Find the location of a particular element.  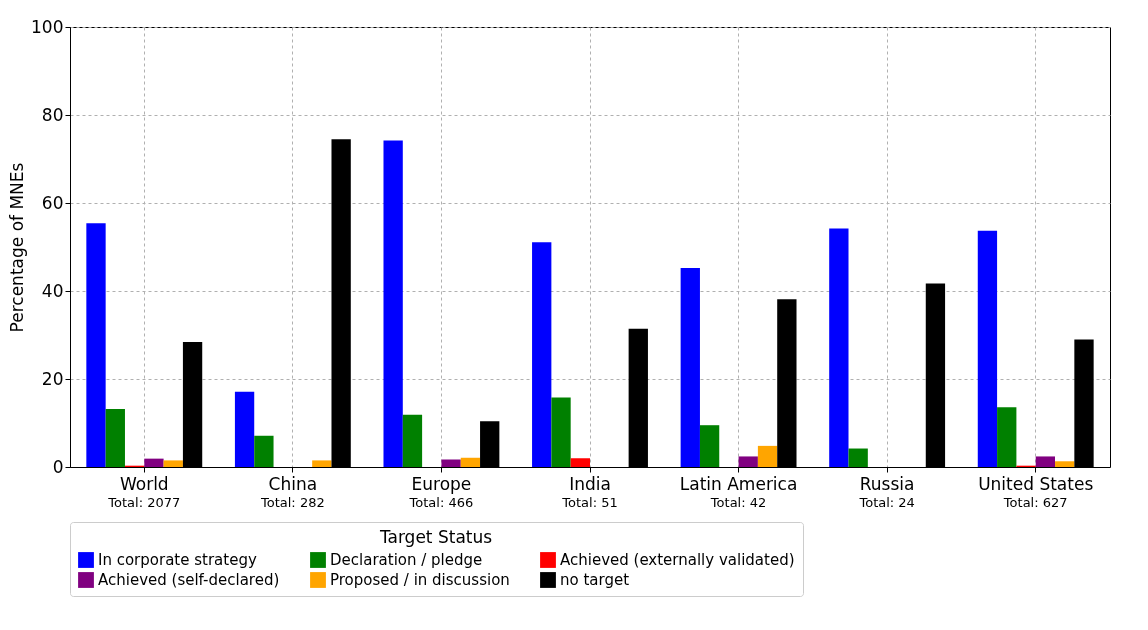

text: Total: 466 is located at coordinates (441, 502).